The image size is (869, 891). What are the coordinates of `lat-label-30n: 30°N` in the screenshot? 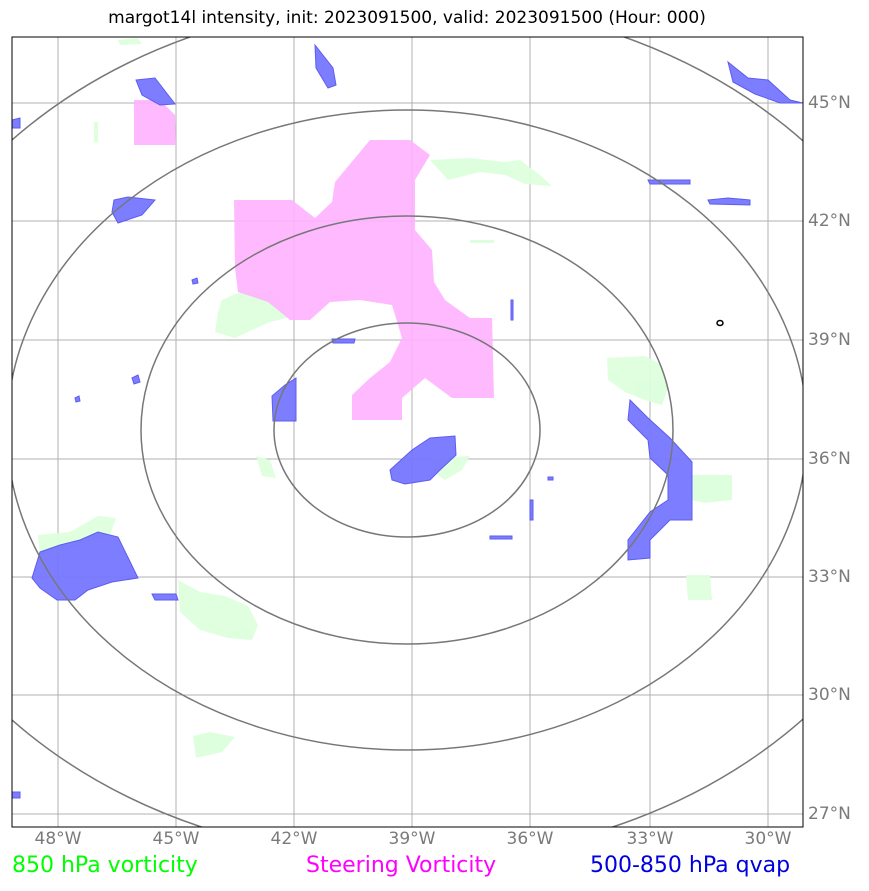 It's located at (829, 695).